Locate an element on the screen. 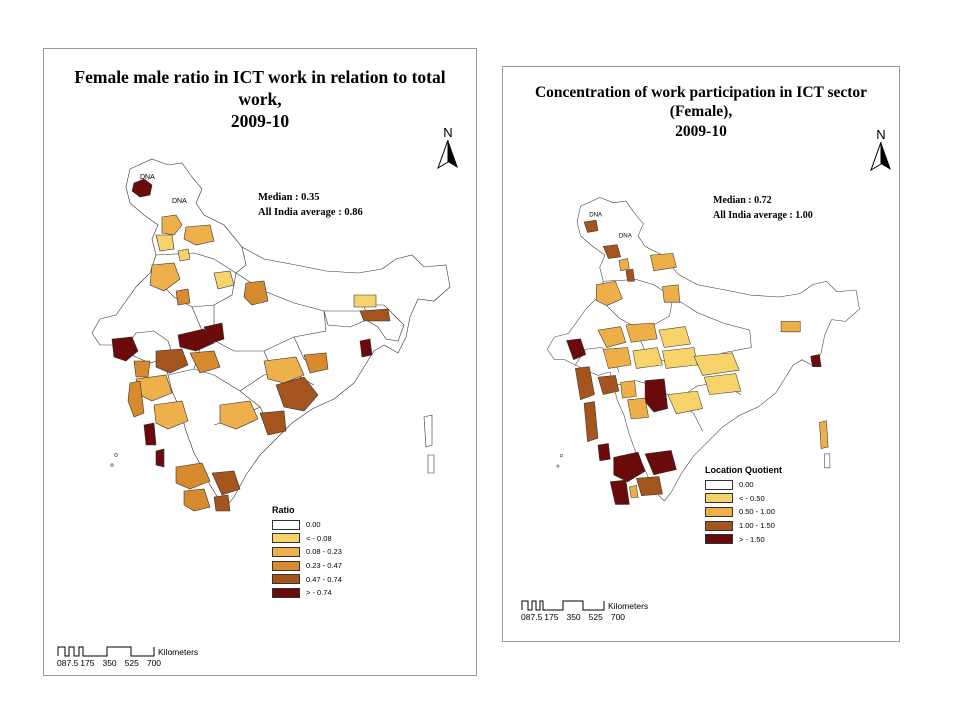  legend-item: 0.23 - 0.47 is located at coordinates (307, 566).